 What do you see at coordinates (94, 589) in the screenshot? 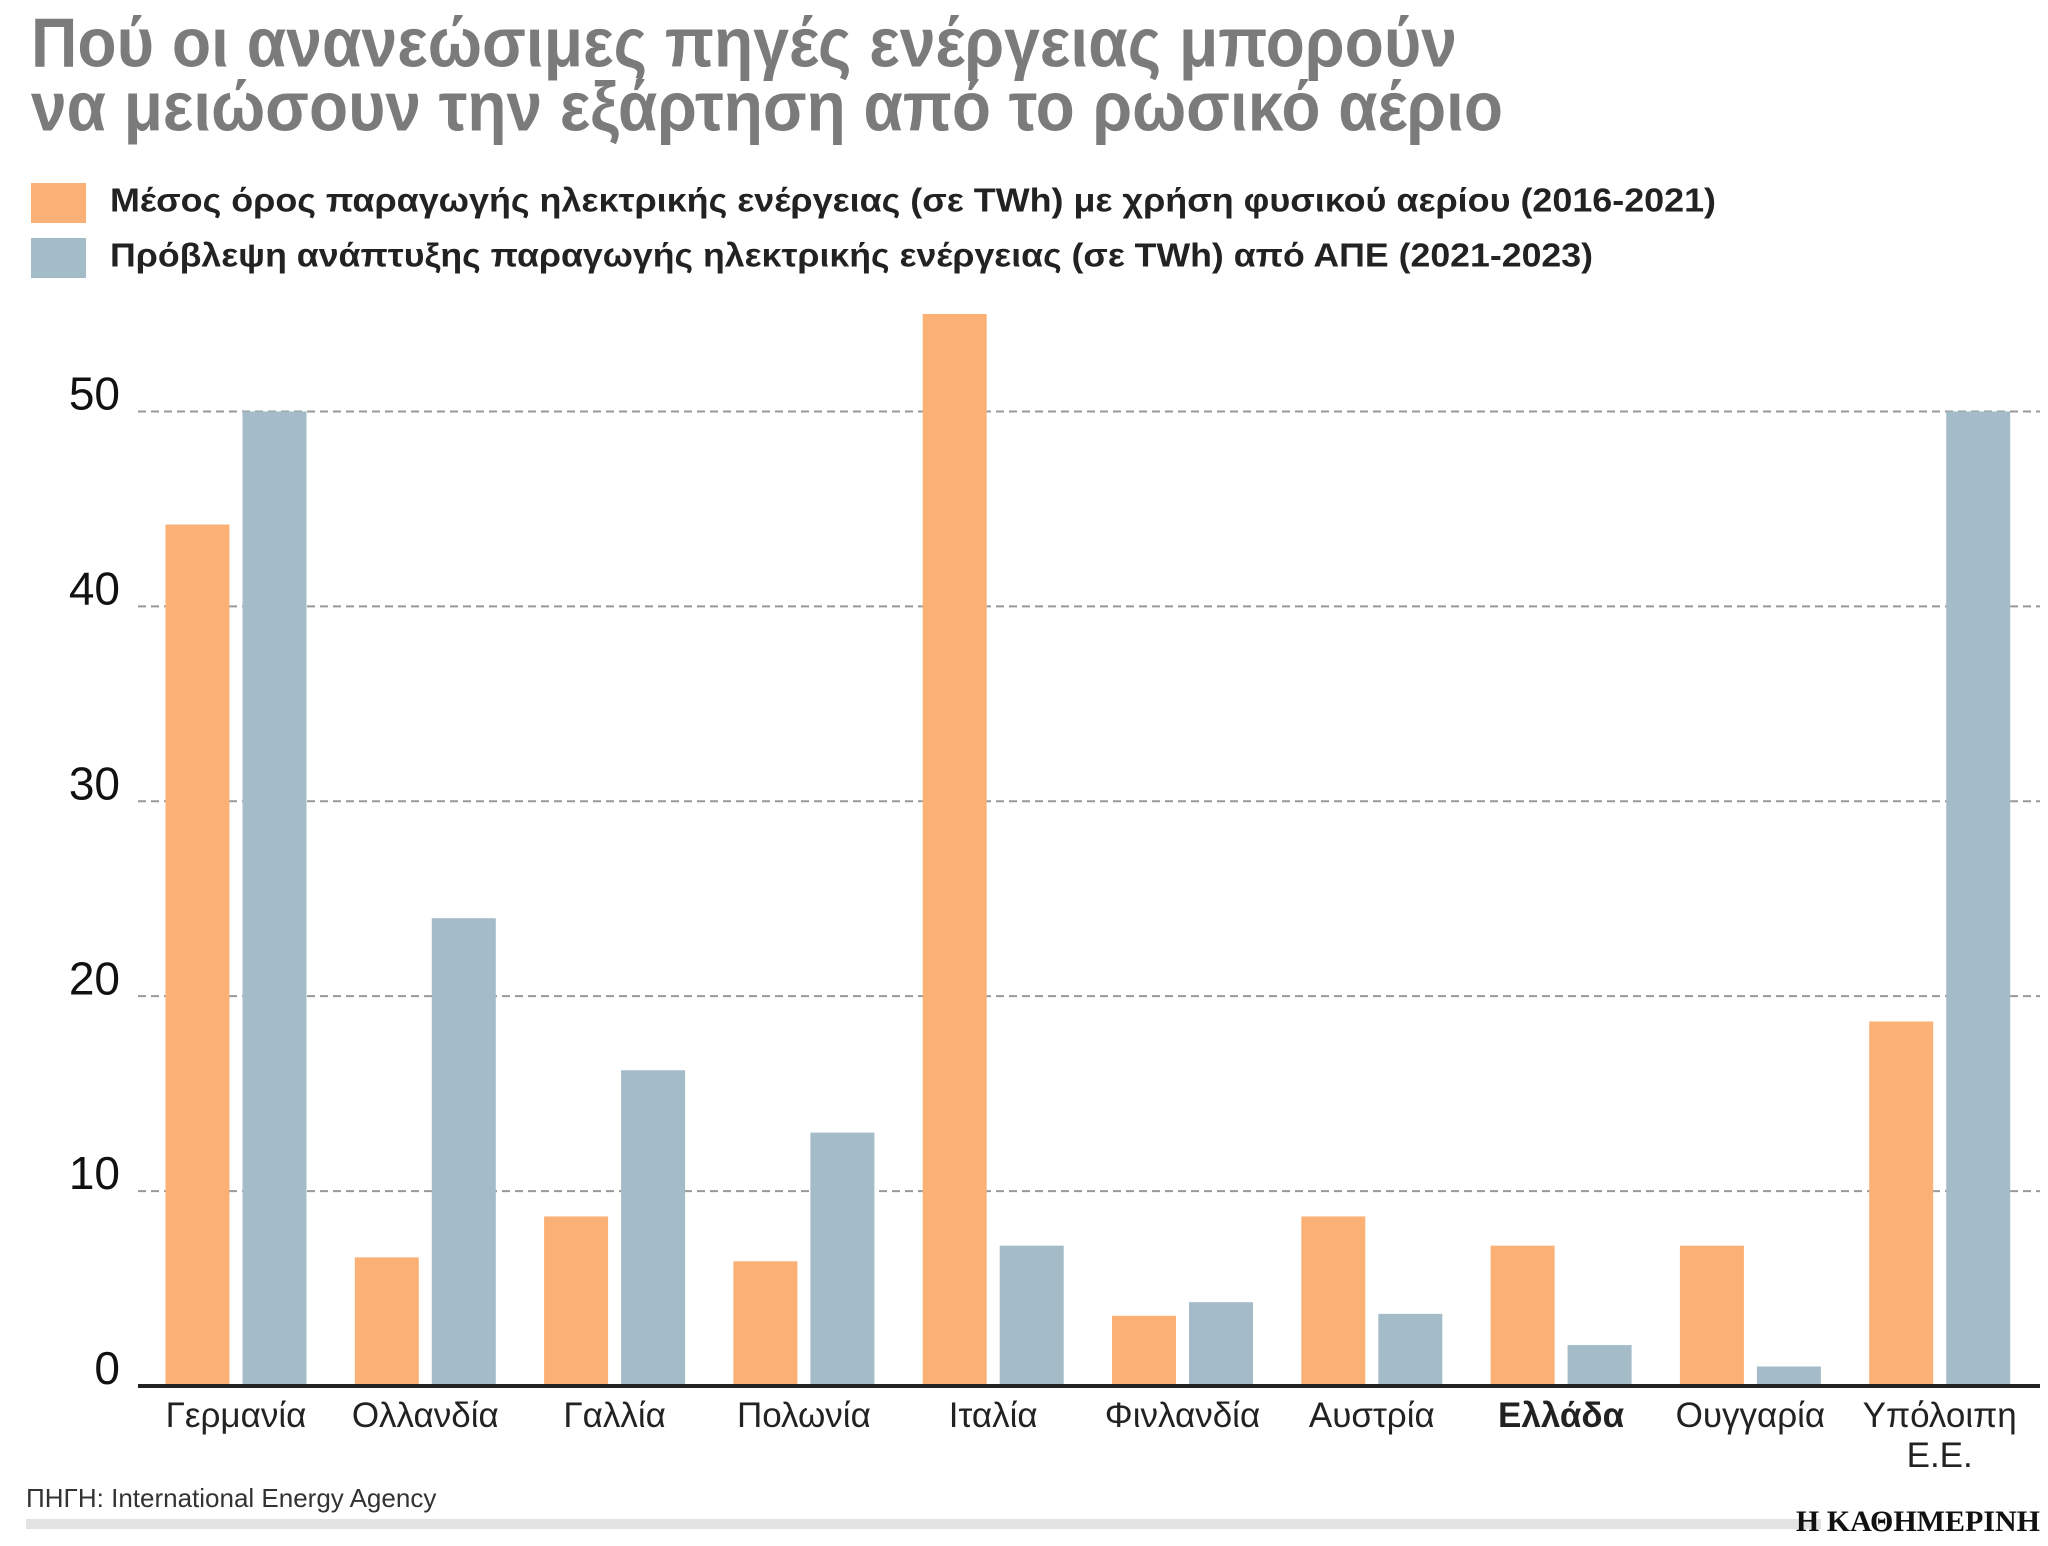
I see `y-tick-label: 40` at bounding box center [94, 589].